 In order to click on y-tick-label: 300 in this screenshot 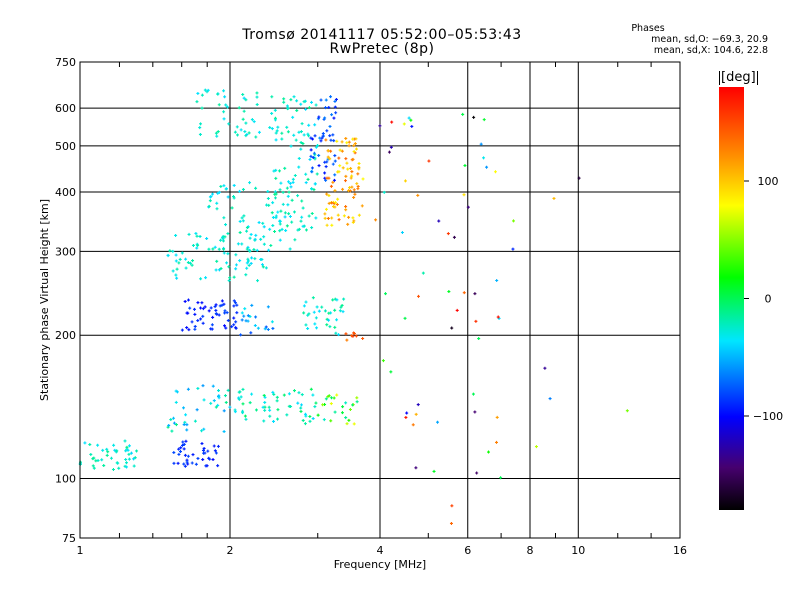, I will do `click(65, 251)`.